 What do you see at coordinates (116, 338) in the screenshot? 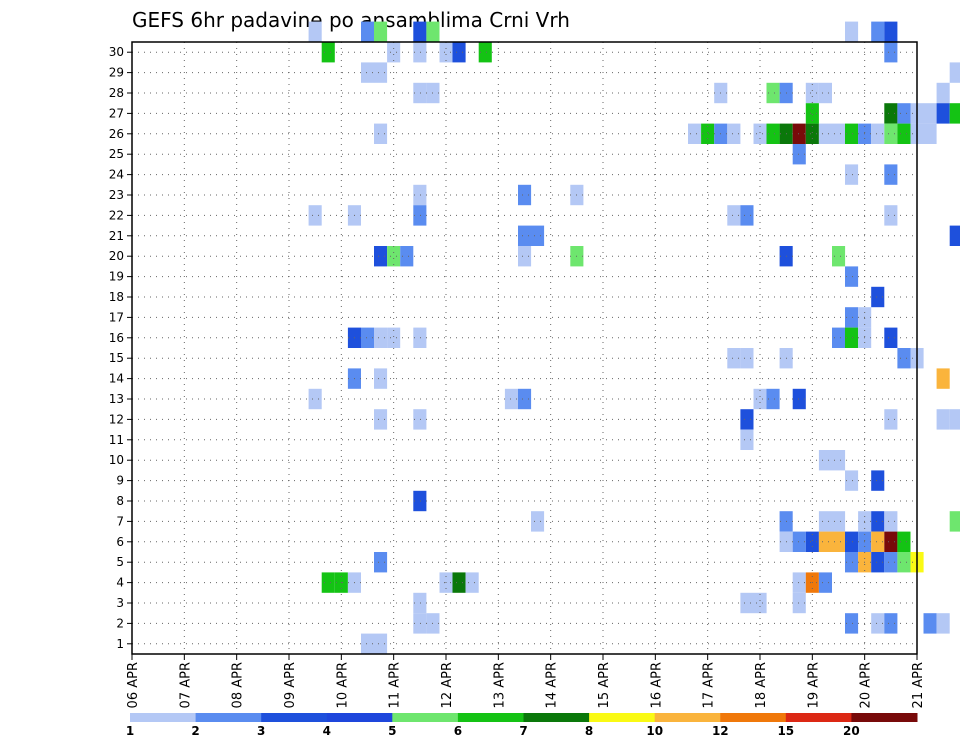
I see `y-tick-label: 16` at bounding box center [116, 338].